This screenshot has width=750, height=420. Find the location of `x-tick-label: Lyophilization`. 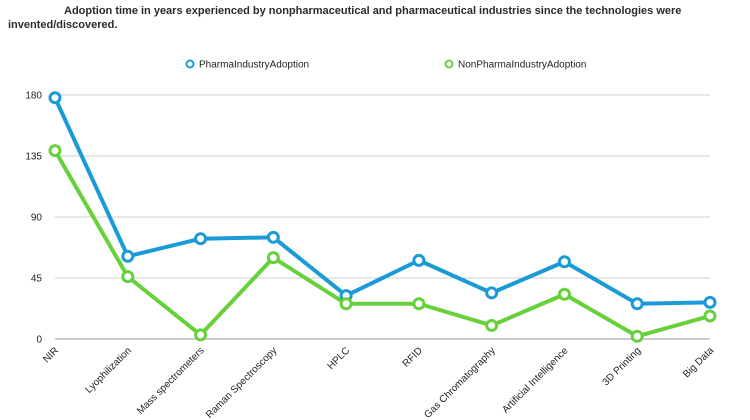

x-tick-label: Lyophilization is located at coordinates (109, 370).